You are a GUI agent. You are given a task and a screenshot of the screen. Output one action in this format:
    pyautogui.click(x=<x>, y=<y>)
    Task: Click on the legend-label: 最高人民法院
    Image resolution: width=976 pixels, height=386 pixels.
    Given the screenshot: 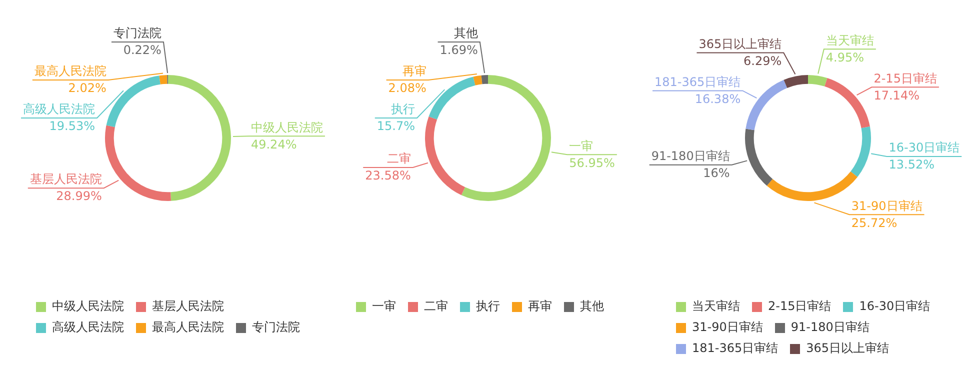 What is the action you would take?
    pyautogui.click(x=187, y=327)
    